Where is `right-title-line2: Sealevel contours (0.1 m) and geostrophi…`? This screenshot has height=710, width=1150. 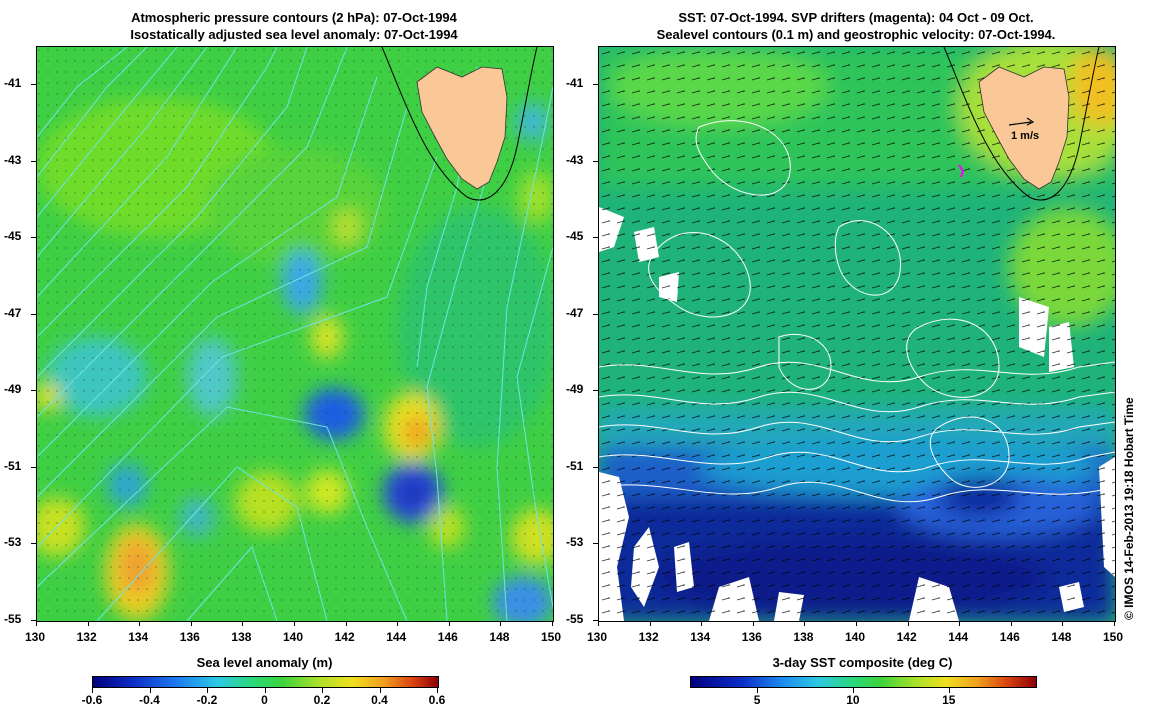
right-title-line2: Sealevel contours (0.1 m) and geostrophi… is located at coordinates (856, 34).